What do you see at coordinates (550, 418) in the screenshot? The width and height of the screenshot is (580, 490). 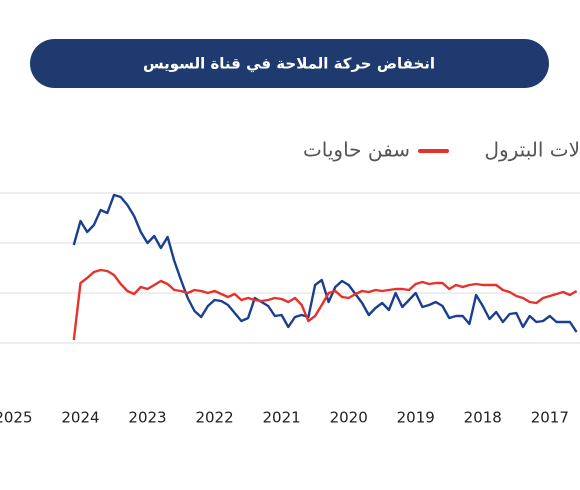 I see `x-tick-label: 2017` at bounding box center [550, 418].